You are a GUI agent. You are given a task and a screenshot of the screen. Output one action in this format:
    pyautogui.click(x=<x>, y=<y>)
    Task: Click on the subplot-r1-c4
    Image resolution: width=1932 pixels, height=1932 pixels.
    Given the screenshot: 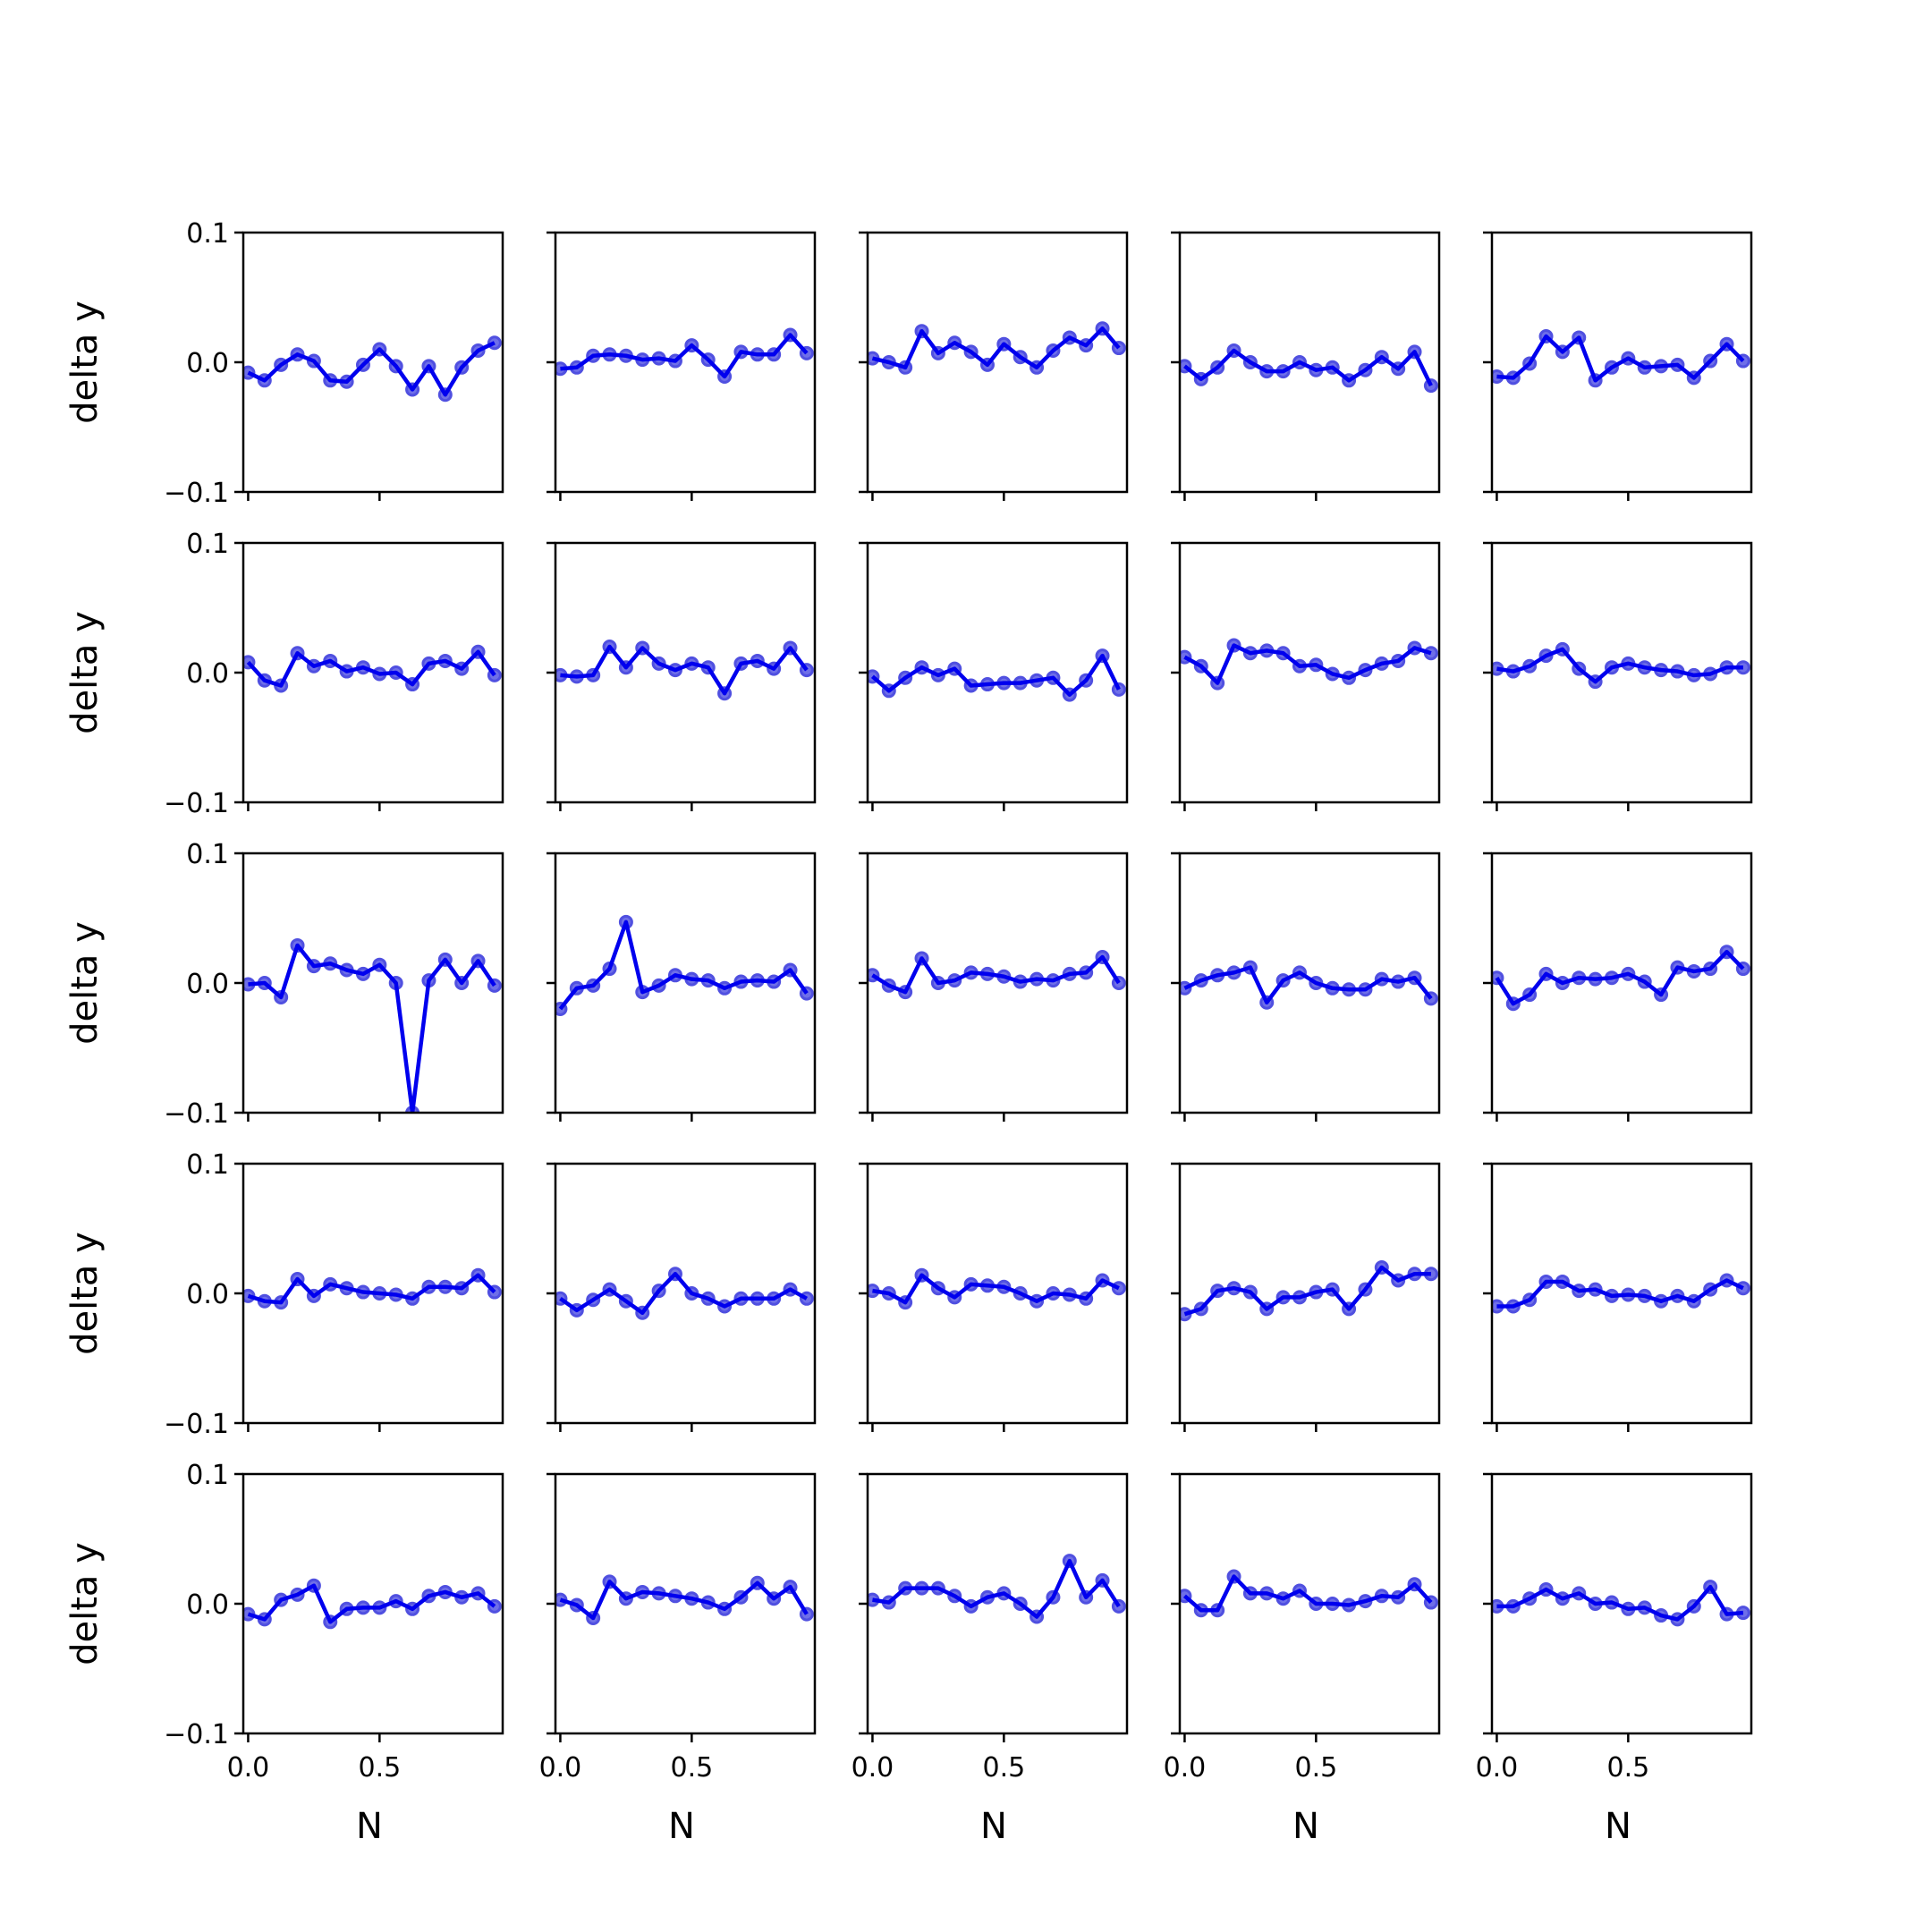 What is the action you would take?
    pyautogui.click(x=1306, y=366)
    